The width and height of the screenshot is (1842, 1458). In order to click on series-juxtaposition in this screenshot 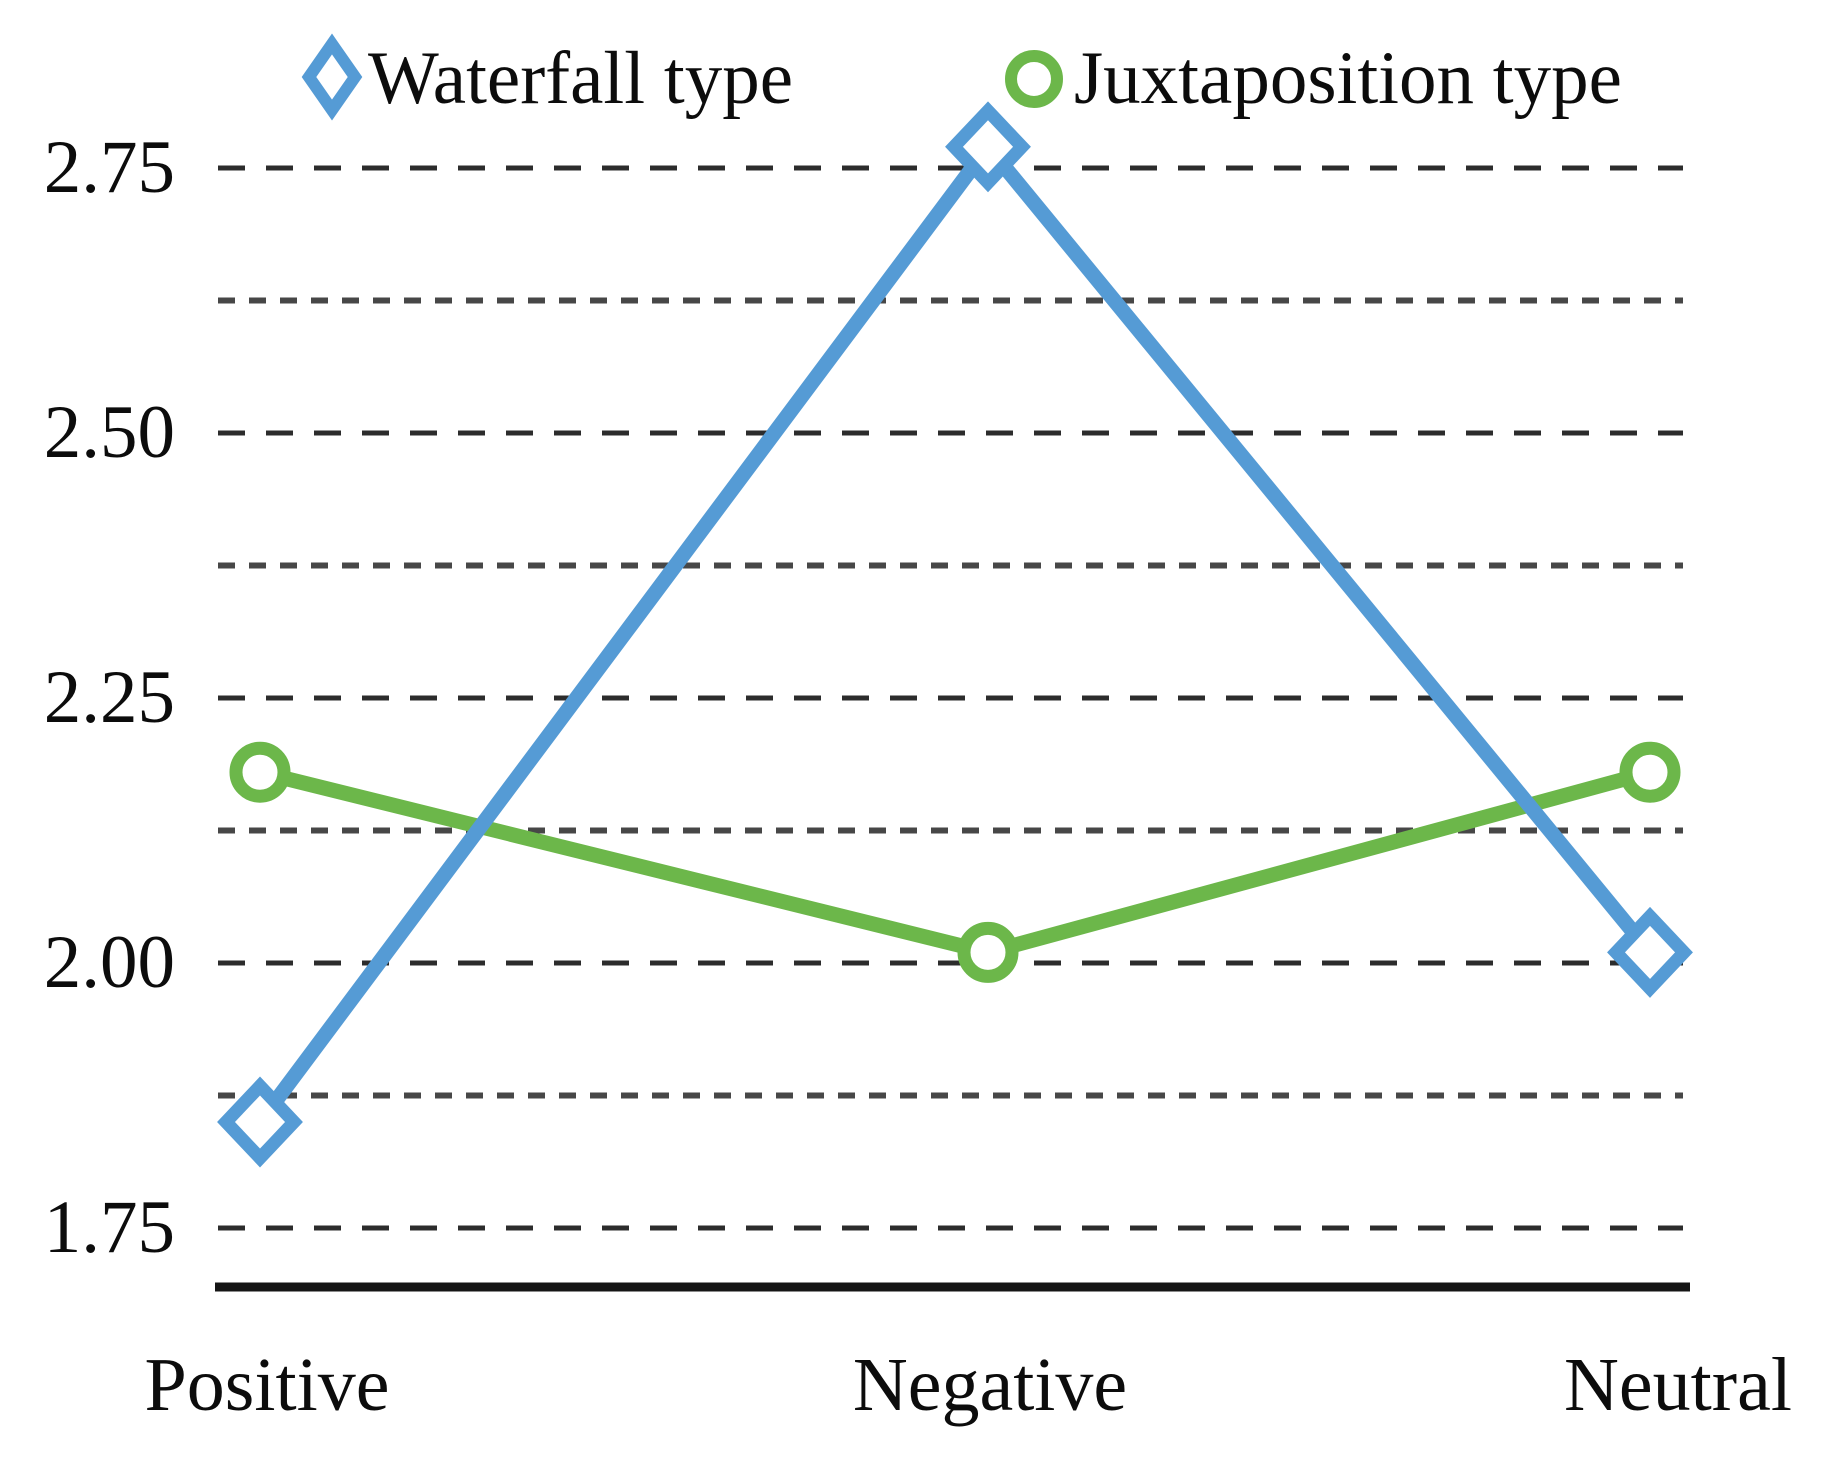, I will do `click(955, 862)`.